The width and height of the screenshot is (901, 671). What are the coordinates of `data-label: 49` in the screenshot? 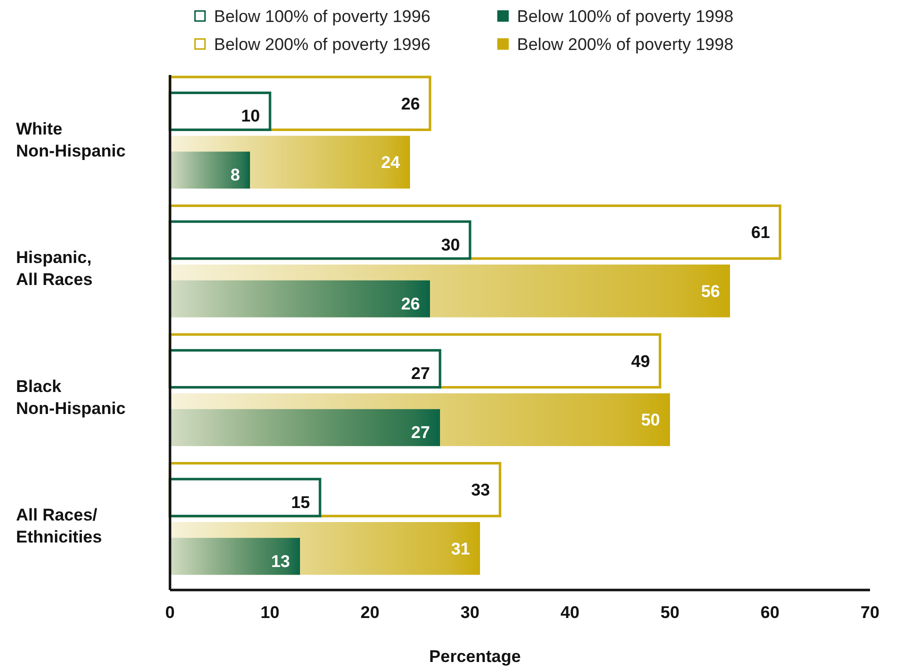 It's located at (640, 361).